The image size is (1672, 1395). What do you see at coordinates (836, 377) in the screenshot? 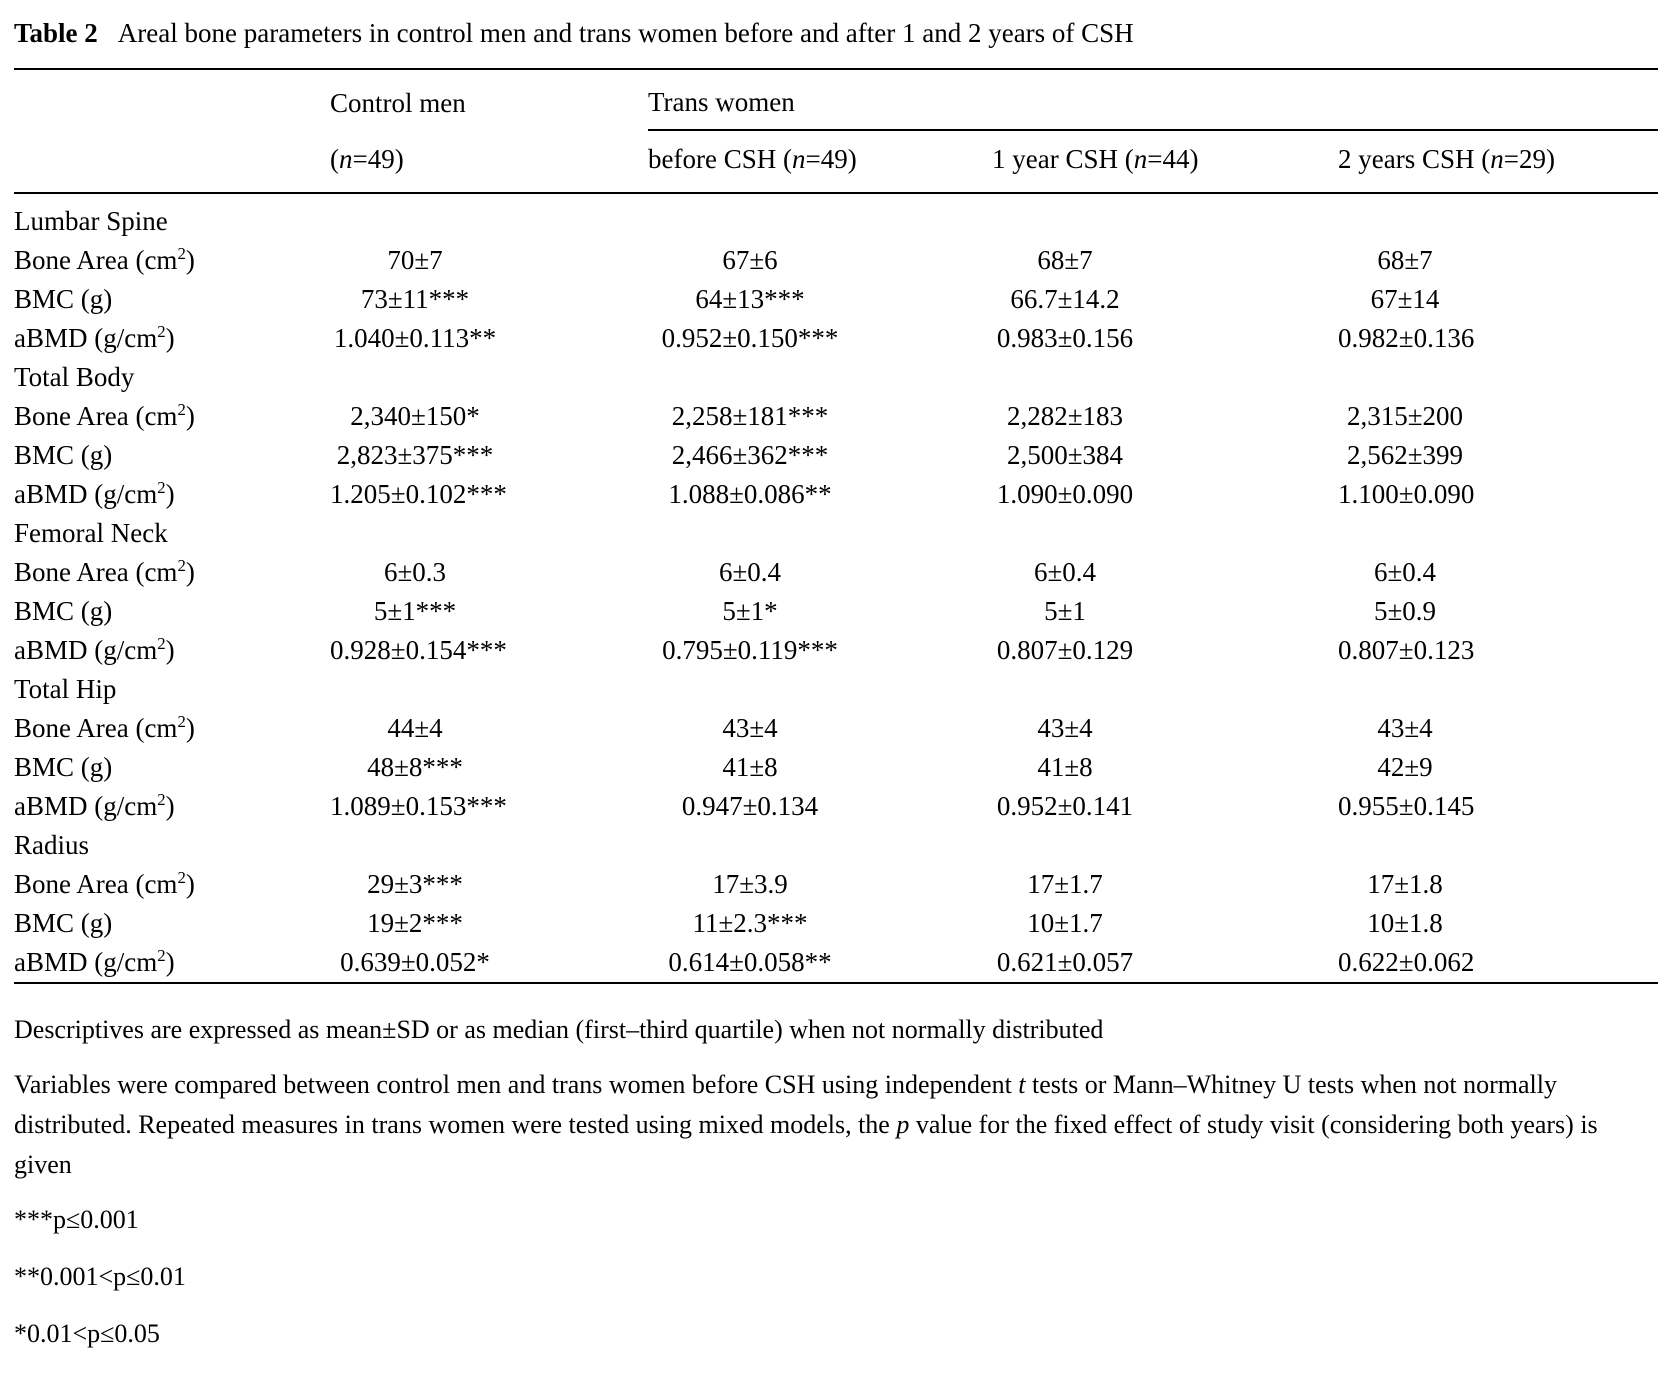
I see `section-row: Total Body` at bounding box center [836, 377].